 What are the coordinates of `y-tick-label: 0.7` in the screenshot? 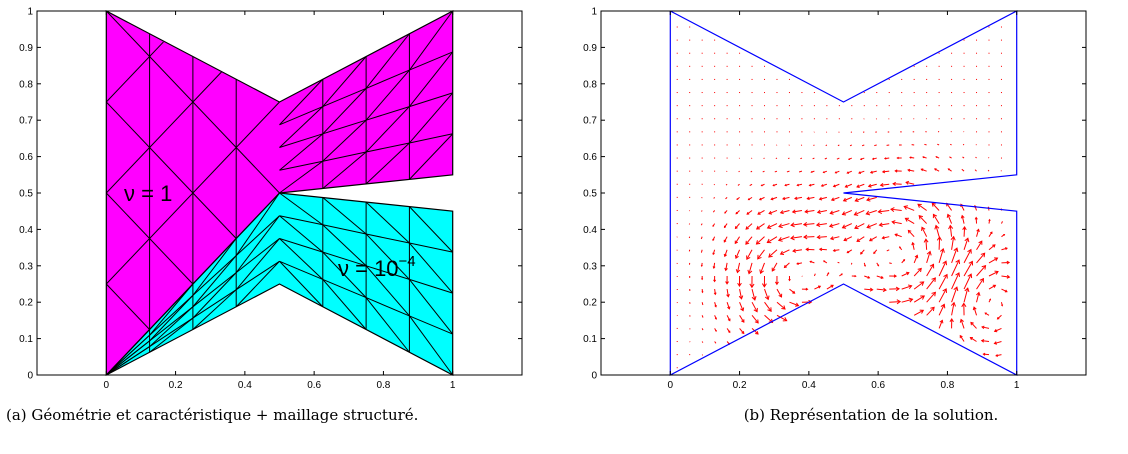 It's located at (26, 121).